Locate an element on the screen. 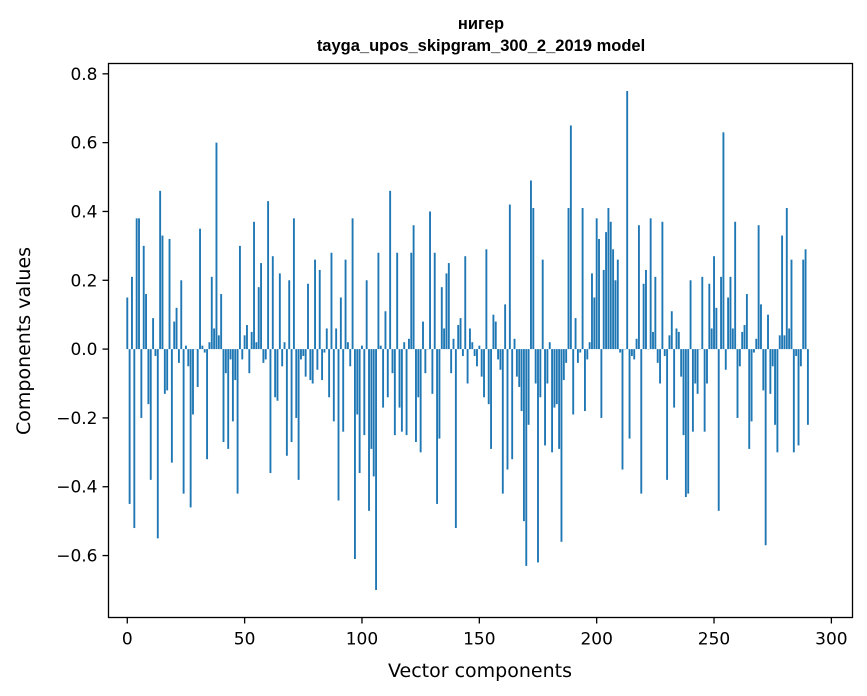  y-axis-ticks: −0.6 −0.4 −0.2 0.0 0.2 0.4 0.6 0.8 is located at coordinates (82, 316).